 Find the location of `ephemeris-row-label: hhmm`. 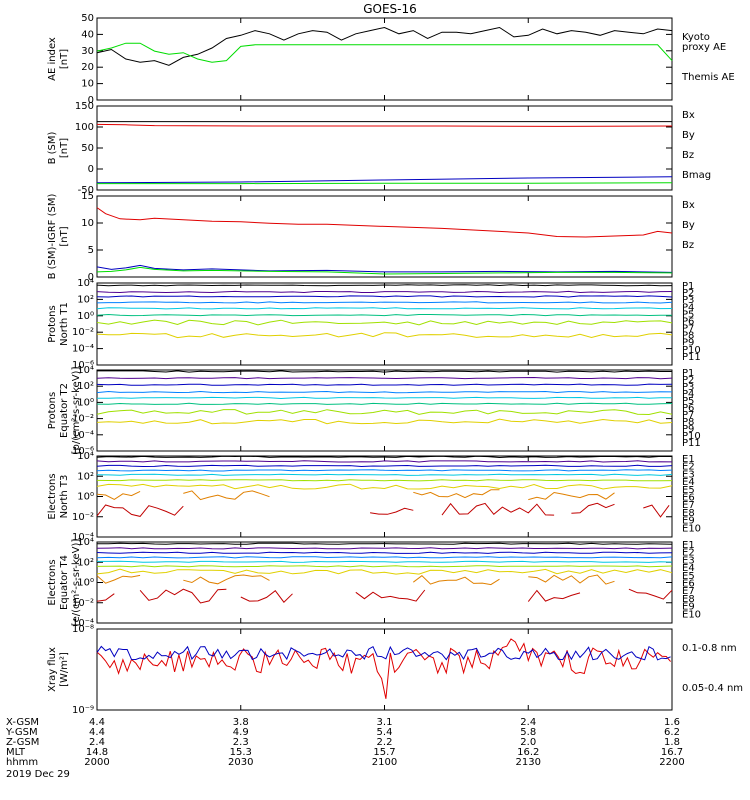

ephemeris-row-label: hhmm is located at coordinates (22, 762).